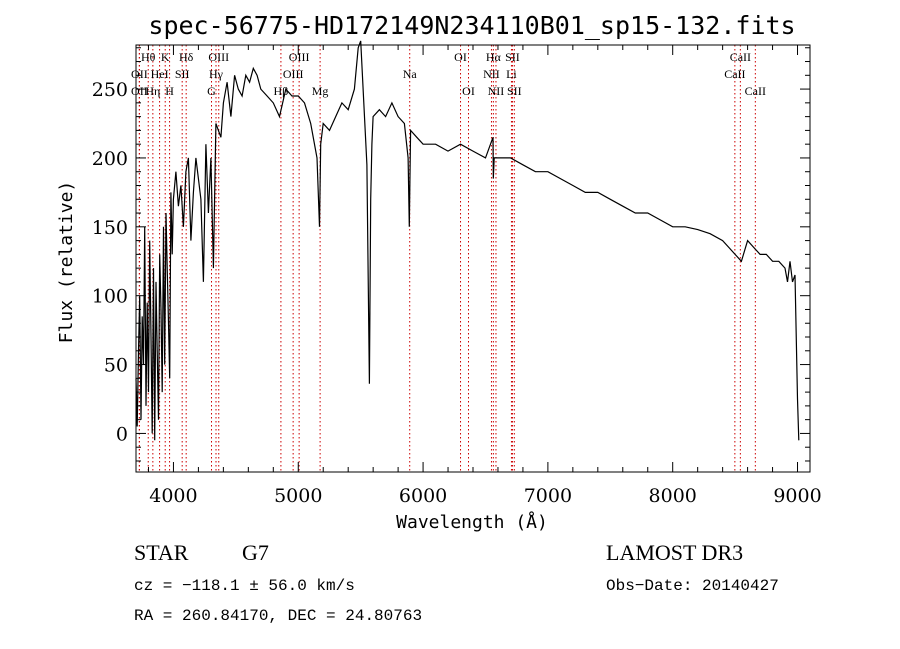  What do you see at coordinates (110, 90) in the screenshot?
I see `y-tick-label: 250` at bounding box center [110, 90].